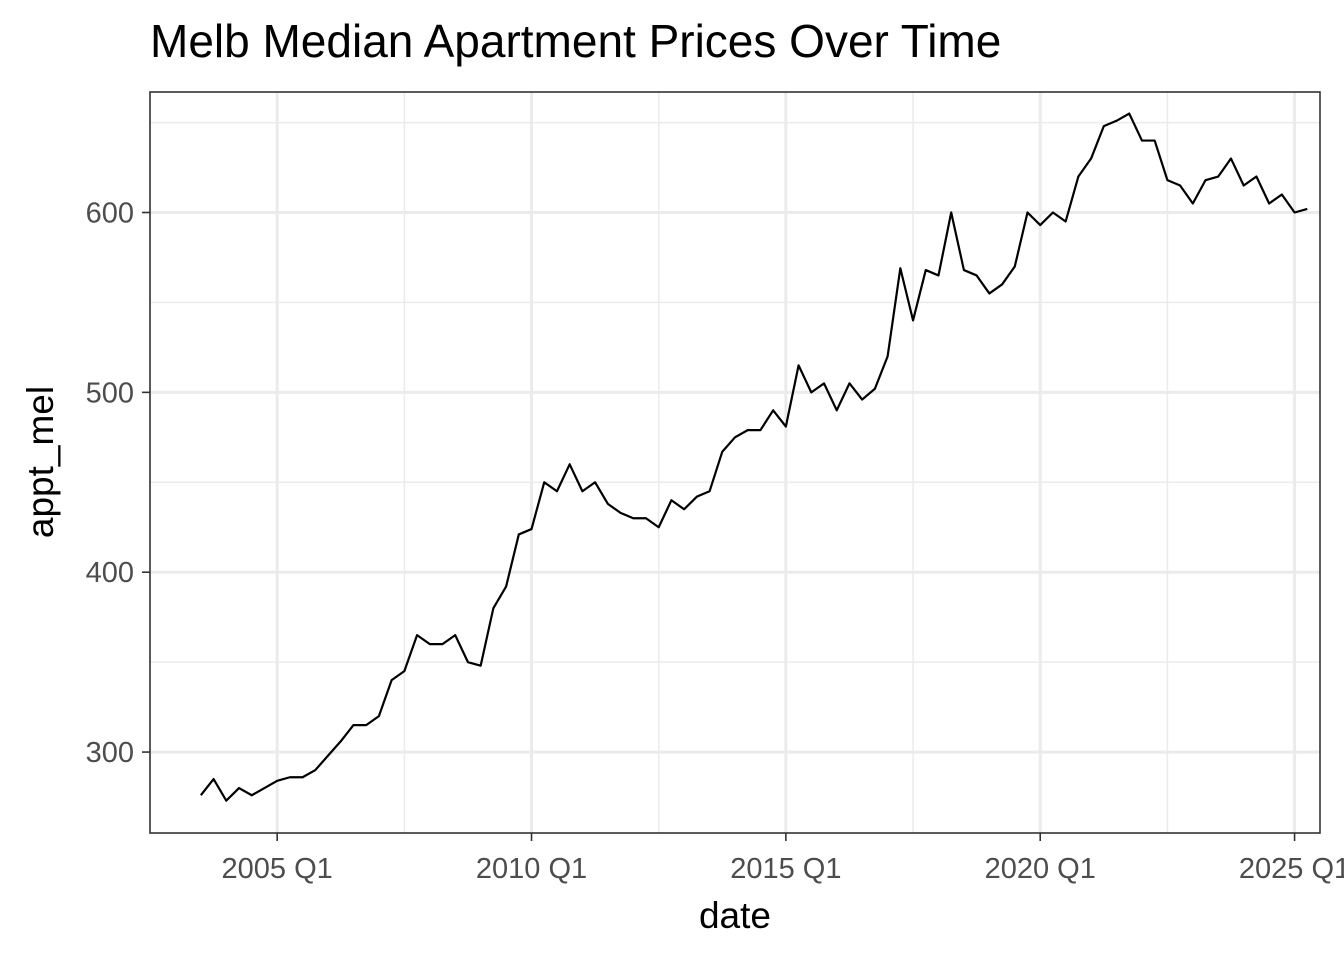  What do you see at coordinates (277, 869) in the screenshot?
I see `x-tick-label: 2005 Q1` at bounding box center [277, 869].